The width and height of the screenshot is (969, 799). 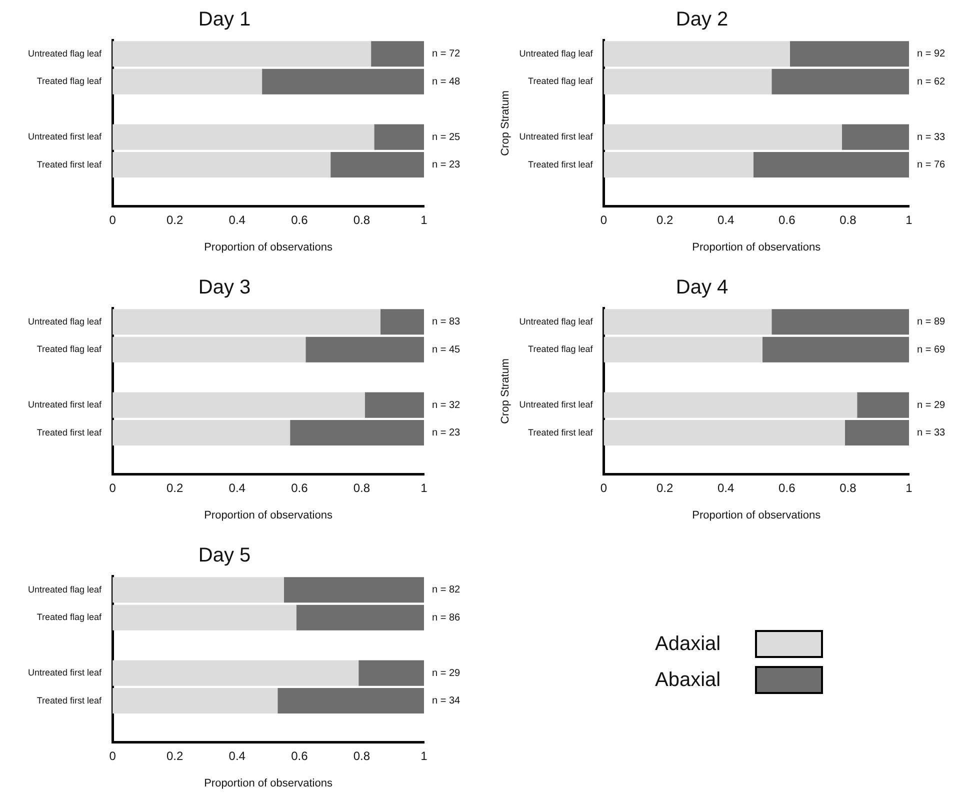 I want to click on chart-title: Day 3, so click(x=224, y=287).